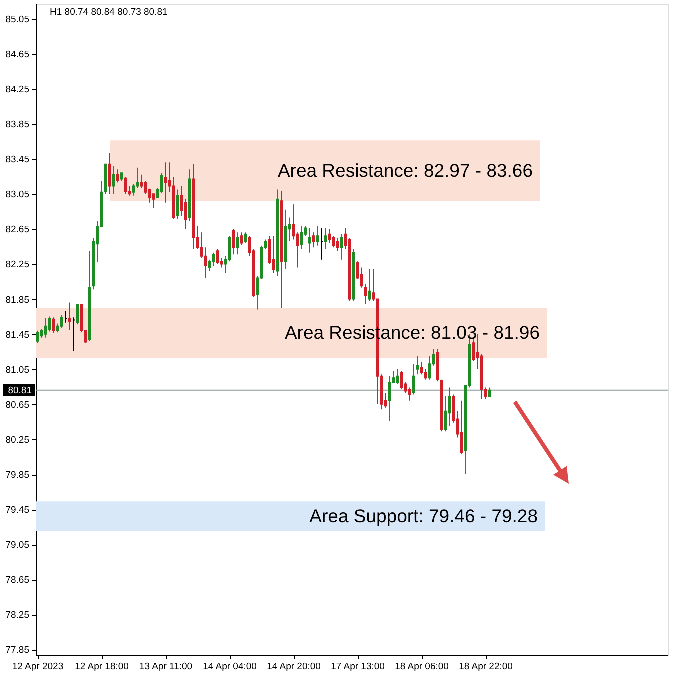 Image resolution: width=678 pixels, height=678 pixels. Describe the element at coordinates (18, 335) in the screenshot. I see `y-tick-label: 81.45` at that location.